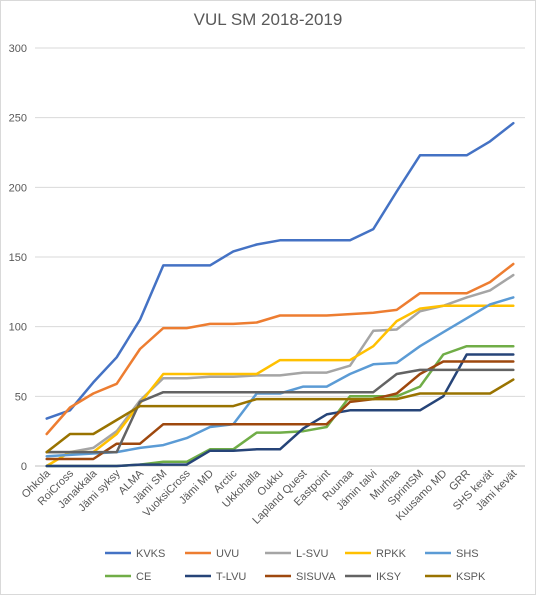 This screenshot has height=595, width=536. Describe the element at coordinates (24, 467) in the screenshot. I see `y-tick-label: 0` at that location.